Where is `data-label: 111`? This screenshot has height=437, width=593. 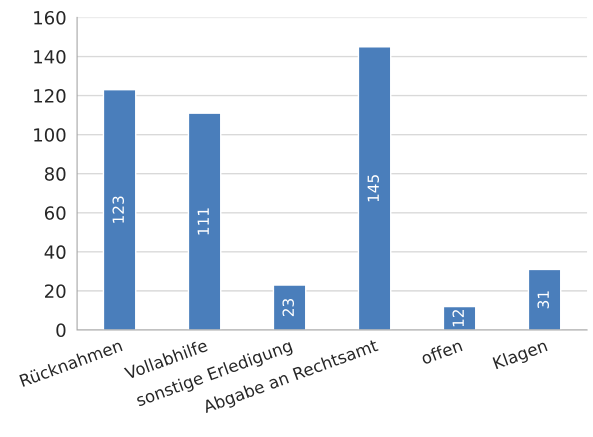 data-label: 111 is located at coordinates (203, 221).